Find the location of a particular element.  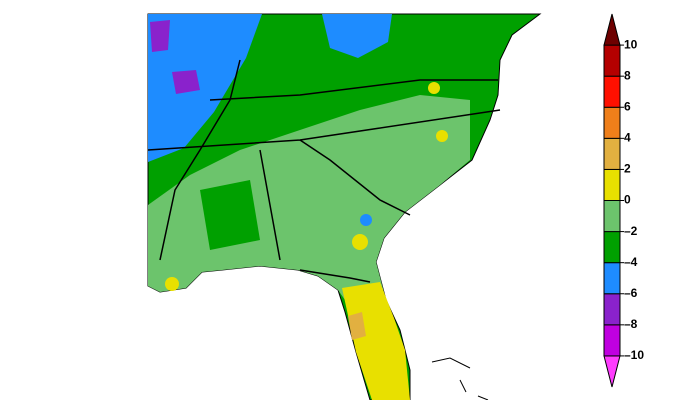

zone-yellow-florida is located at coordinates (376, 341).